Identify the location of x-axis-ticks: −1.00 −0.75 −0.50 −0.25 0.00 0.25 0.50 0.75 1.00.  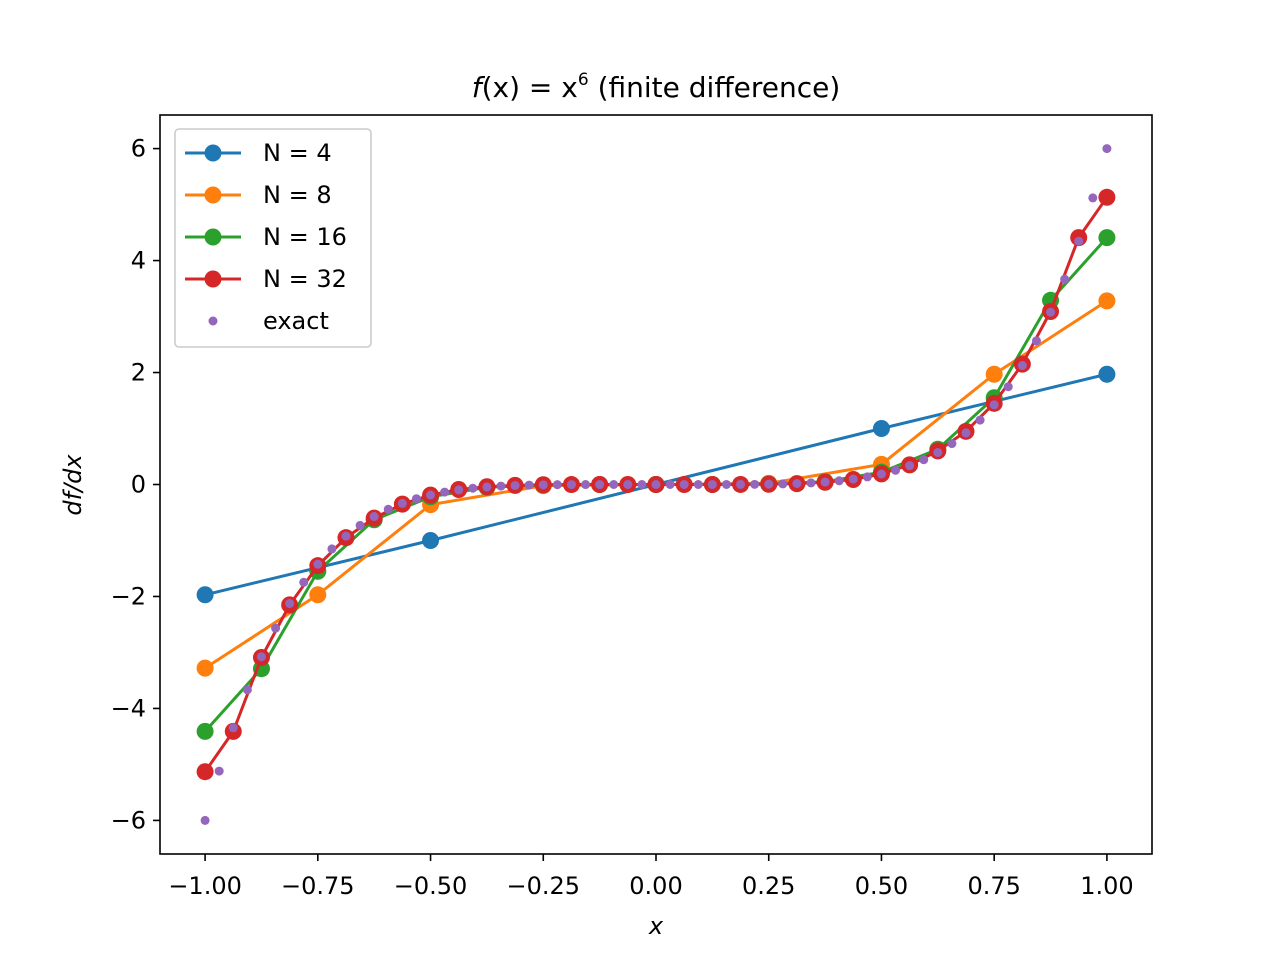
(651, 877).